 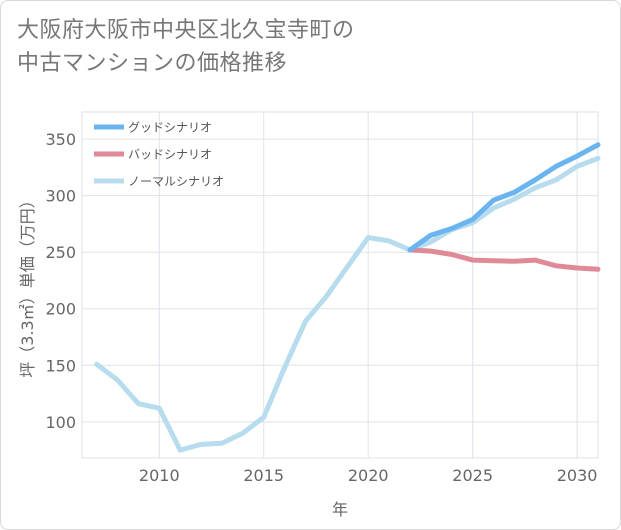 I want to click on y-tick-label: 300, so click(x=60, y=196).